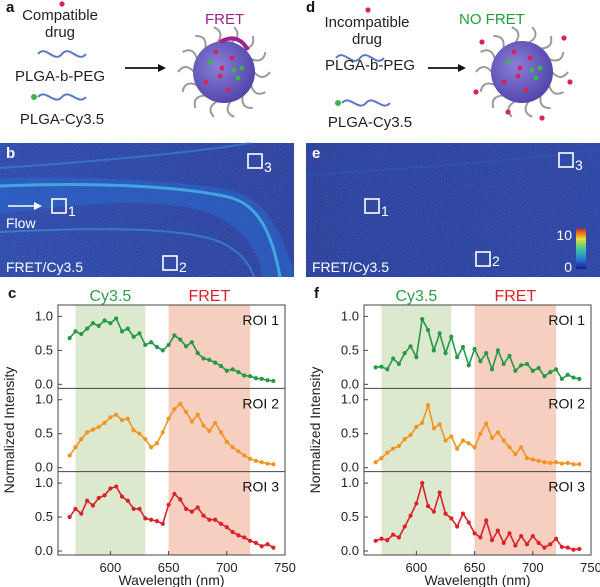  Describe the element at coordinates (417, 567) in the screenshot. I see `x-tick-label: 600` at that location.